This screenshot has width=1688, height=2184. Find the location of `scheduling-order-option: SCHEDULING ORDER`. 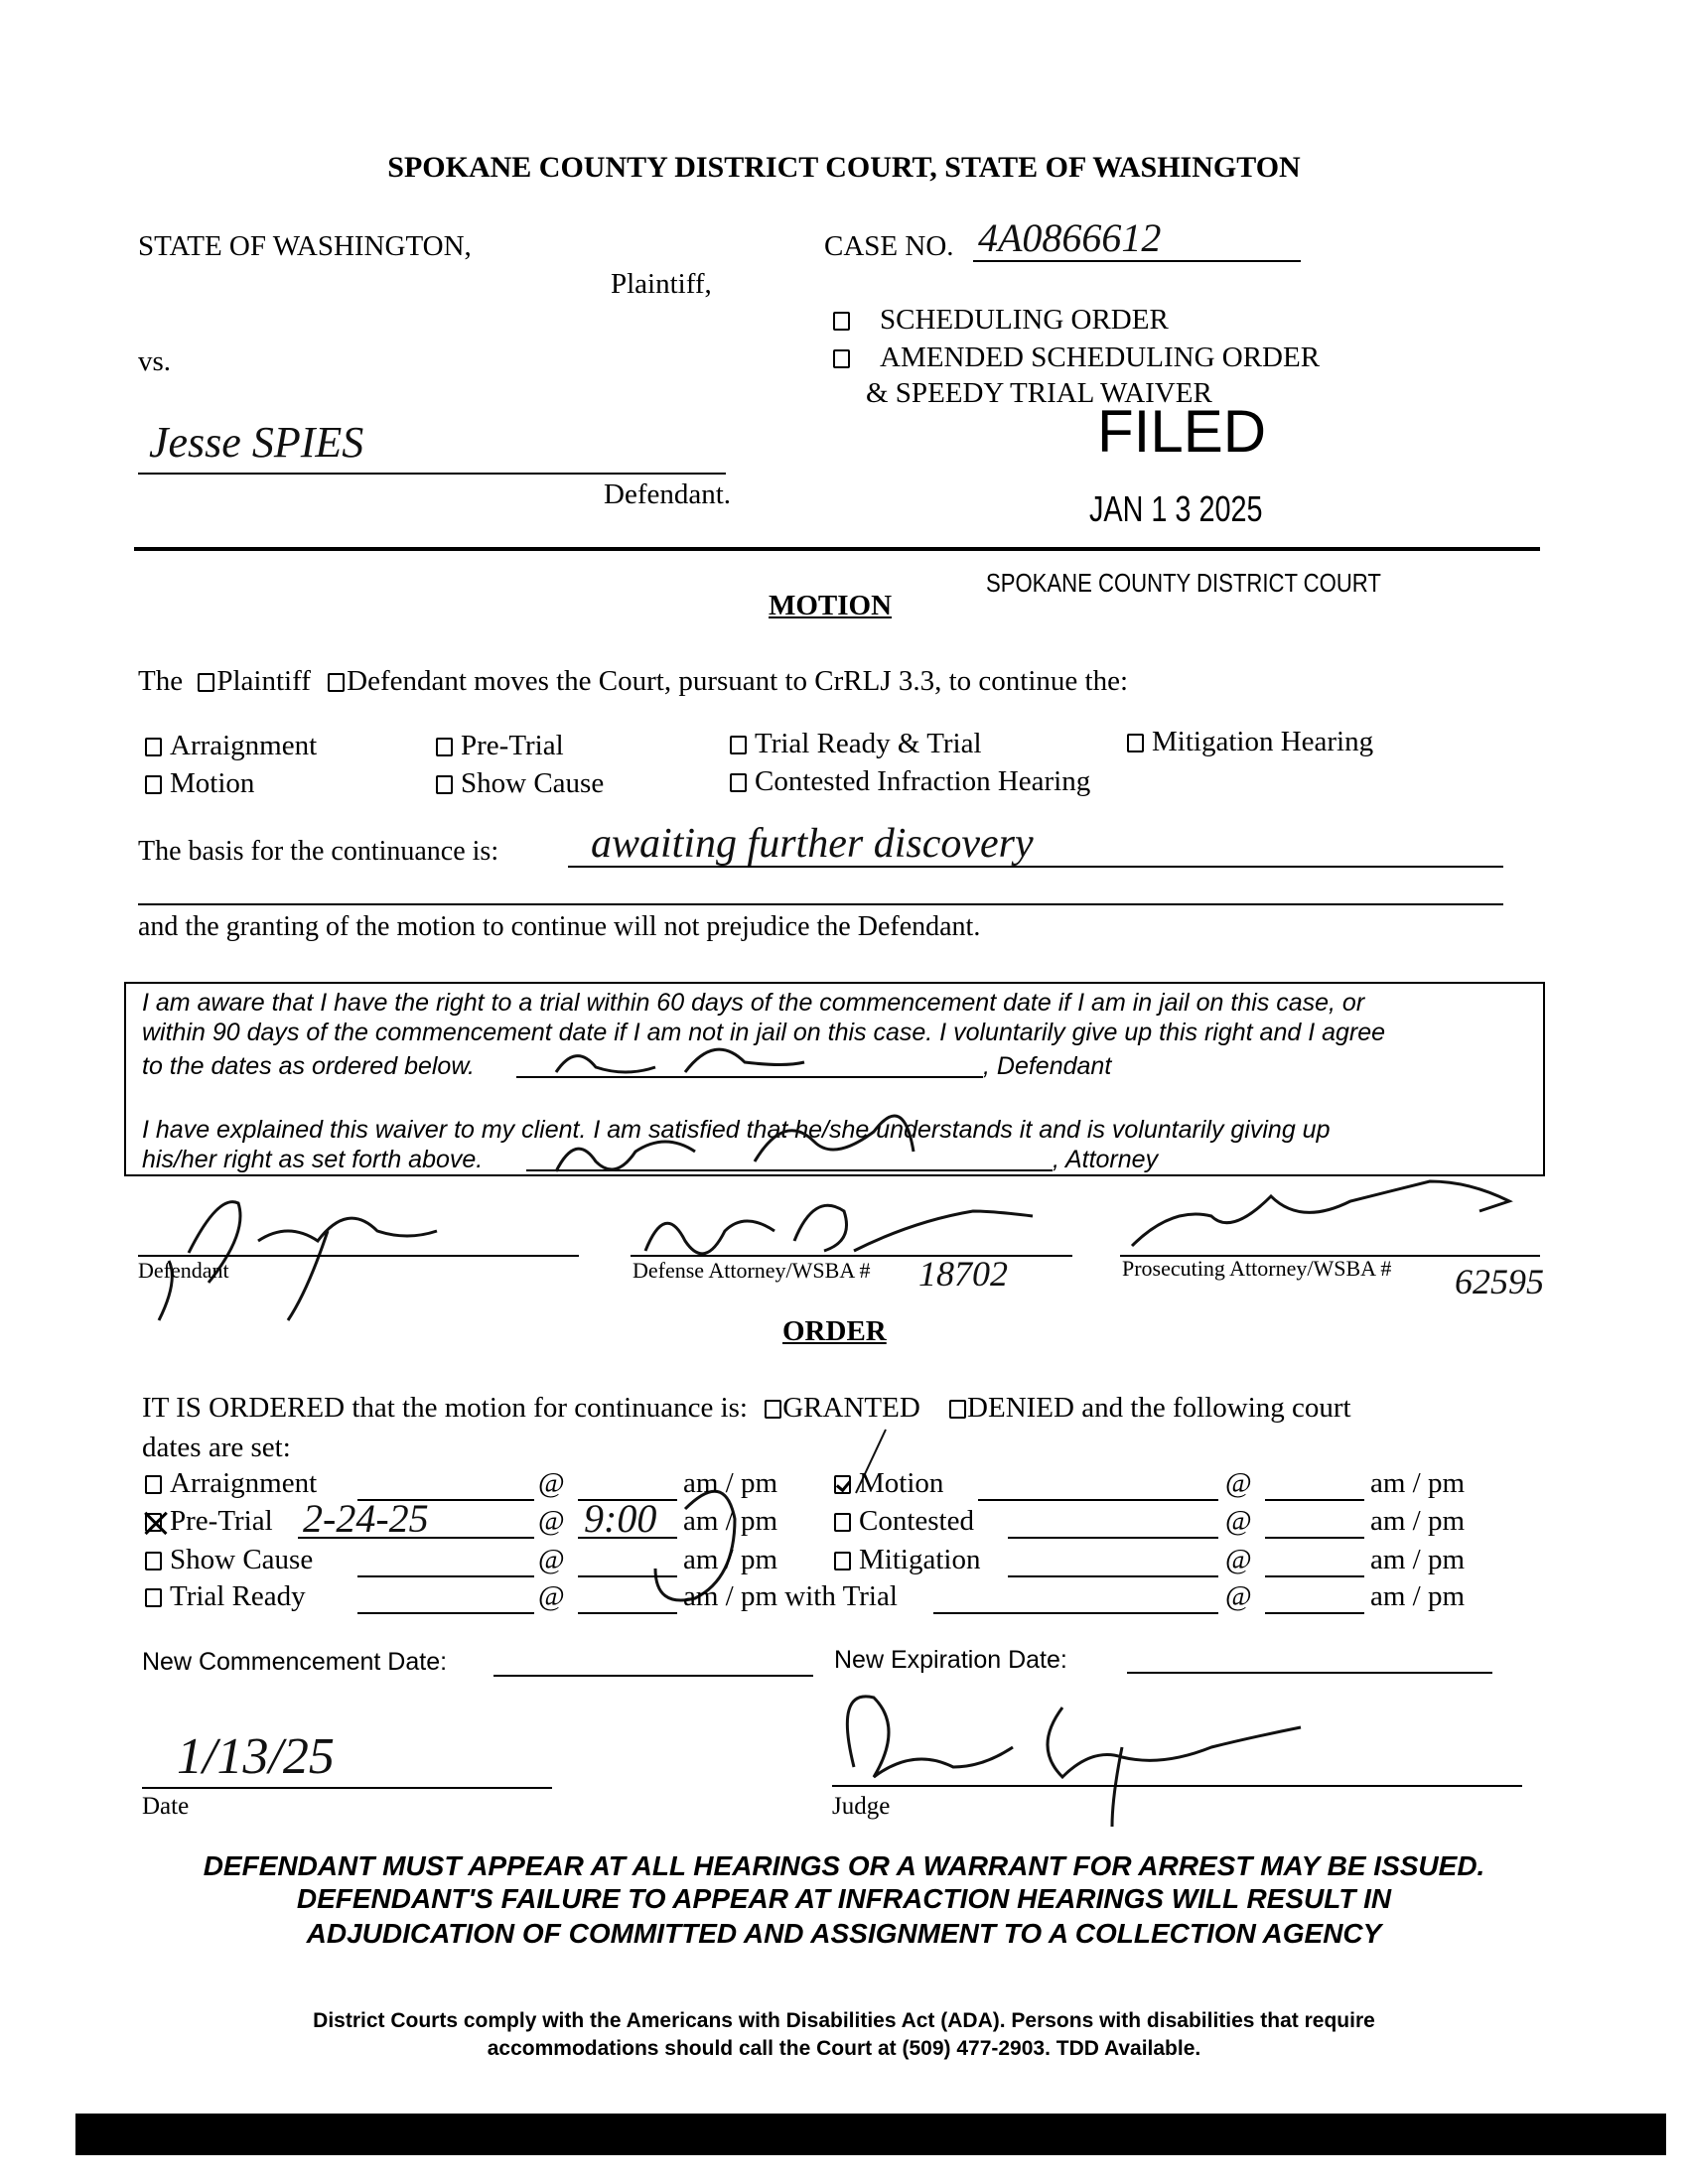

scheduling-order-option: SCHEDULING ORDER is located at coordinates (1001, 320).